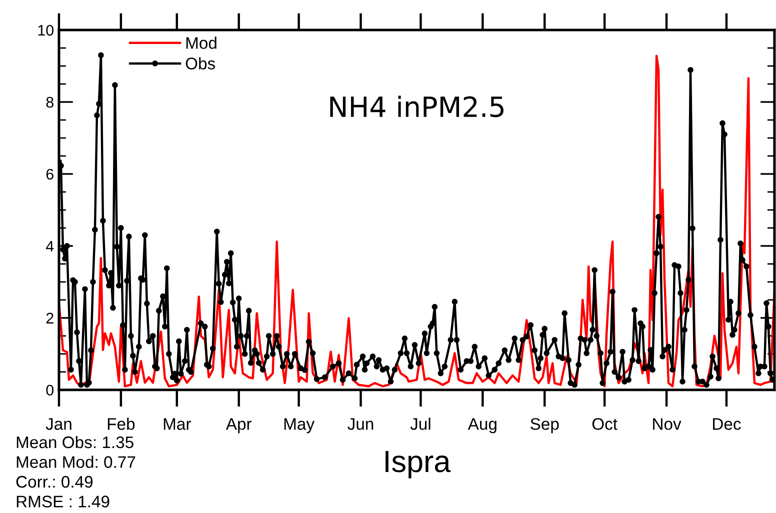  What do you see at coordinates (239, 426) in the screenshot?
I see `x-tick-label: Apr` at bounding box center [239, 426].